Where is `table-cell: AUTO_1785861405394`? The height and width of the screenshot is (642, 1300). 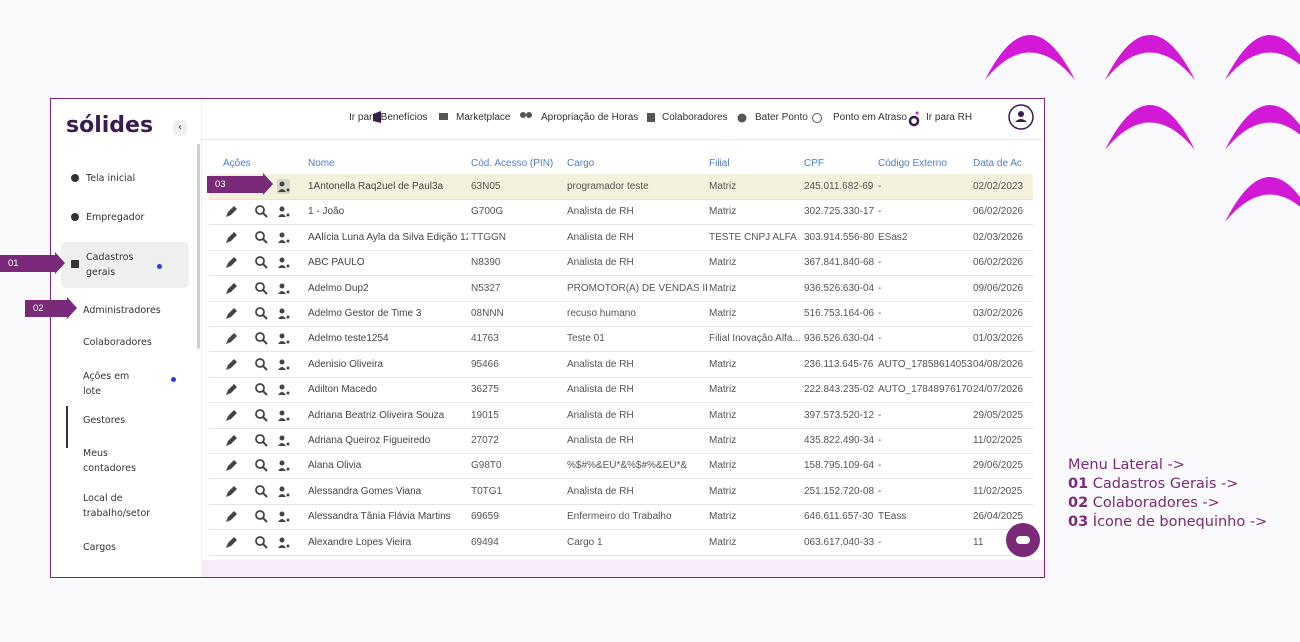 table-cell: AUTO_1785861405394 is located at coordinates (925, 364).